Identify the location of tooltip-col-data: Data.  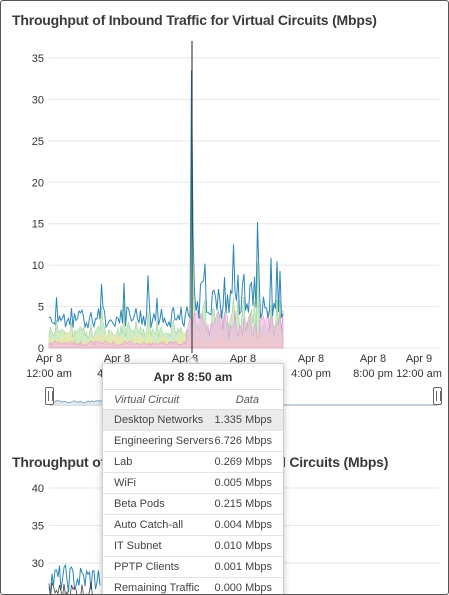
(247, 400).